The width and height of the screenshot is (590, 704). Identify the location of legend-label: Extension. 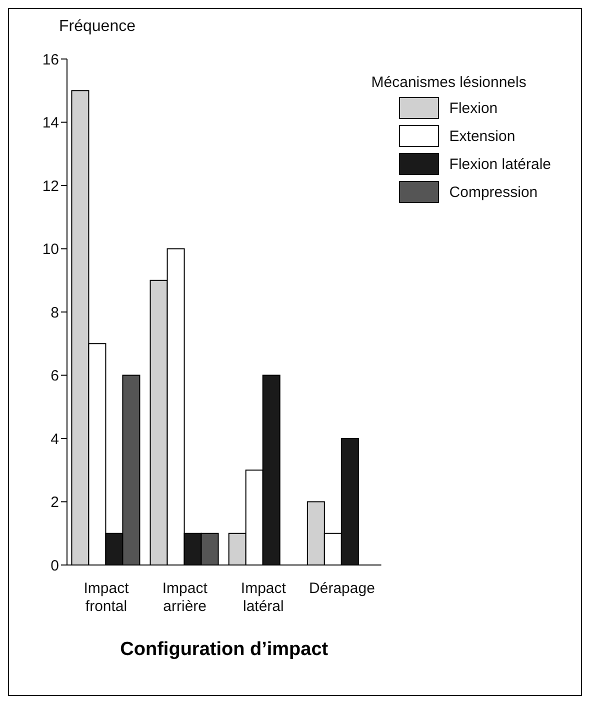
(482, 136).